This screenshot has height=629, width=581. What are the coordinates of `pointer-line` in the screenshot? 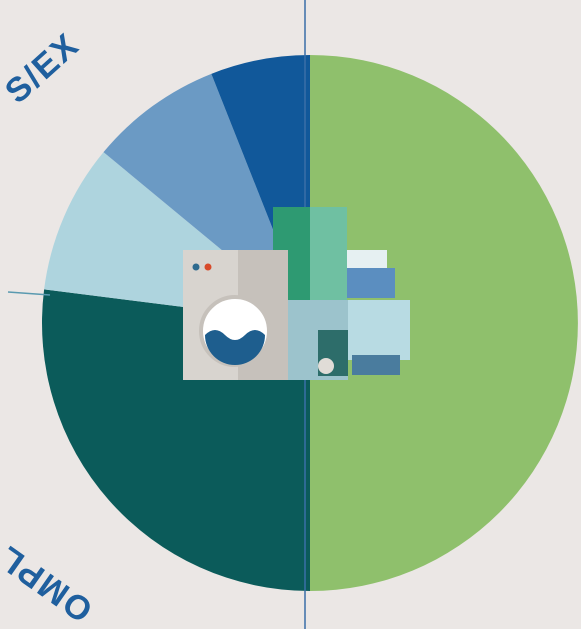 It's located at (29, 293).